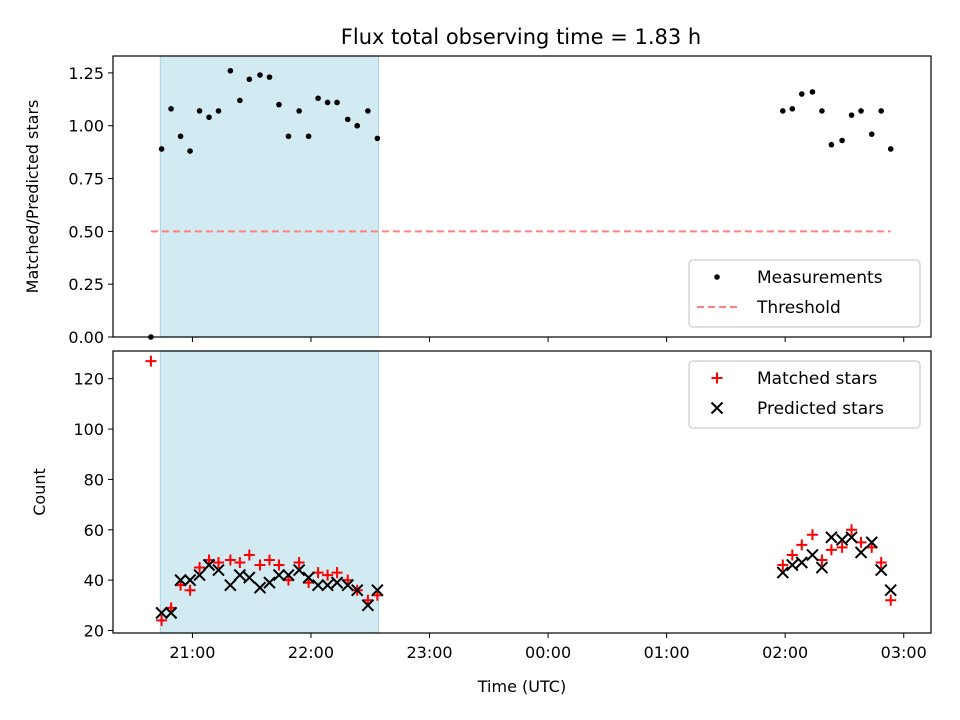  I want to click on y-tick-label: 20, so click(94, 630).